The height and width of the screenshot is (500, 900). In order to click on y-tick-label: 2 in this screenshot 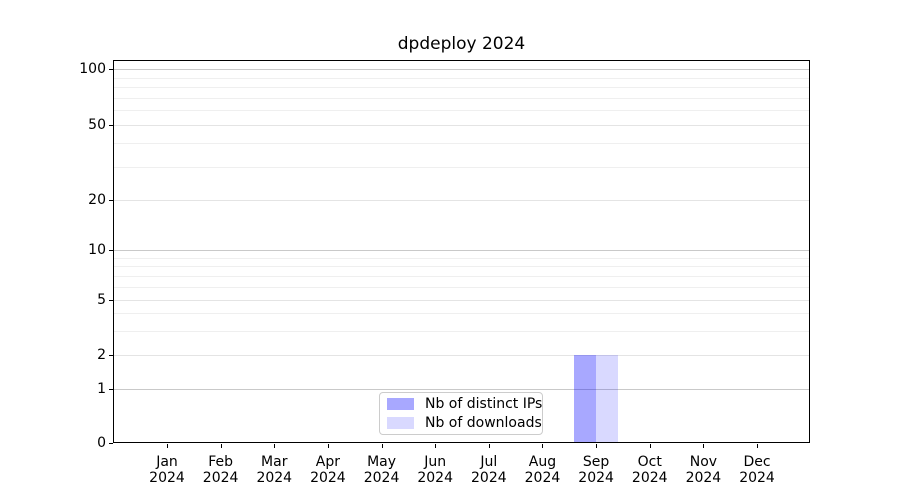, I will do `click(101, 355)`.